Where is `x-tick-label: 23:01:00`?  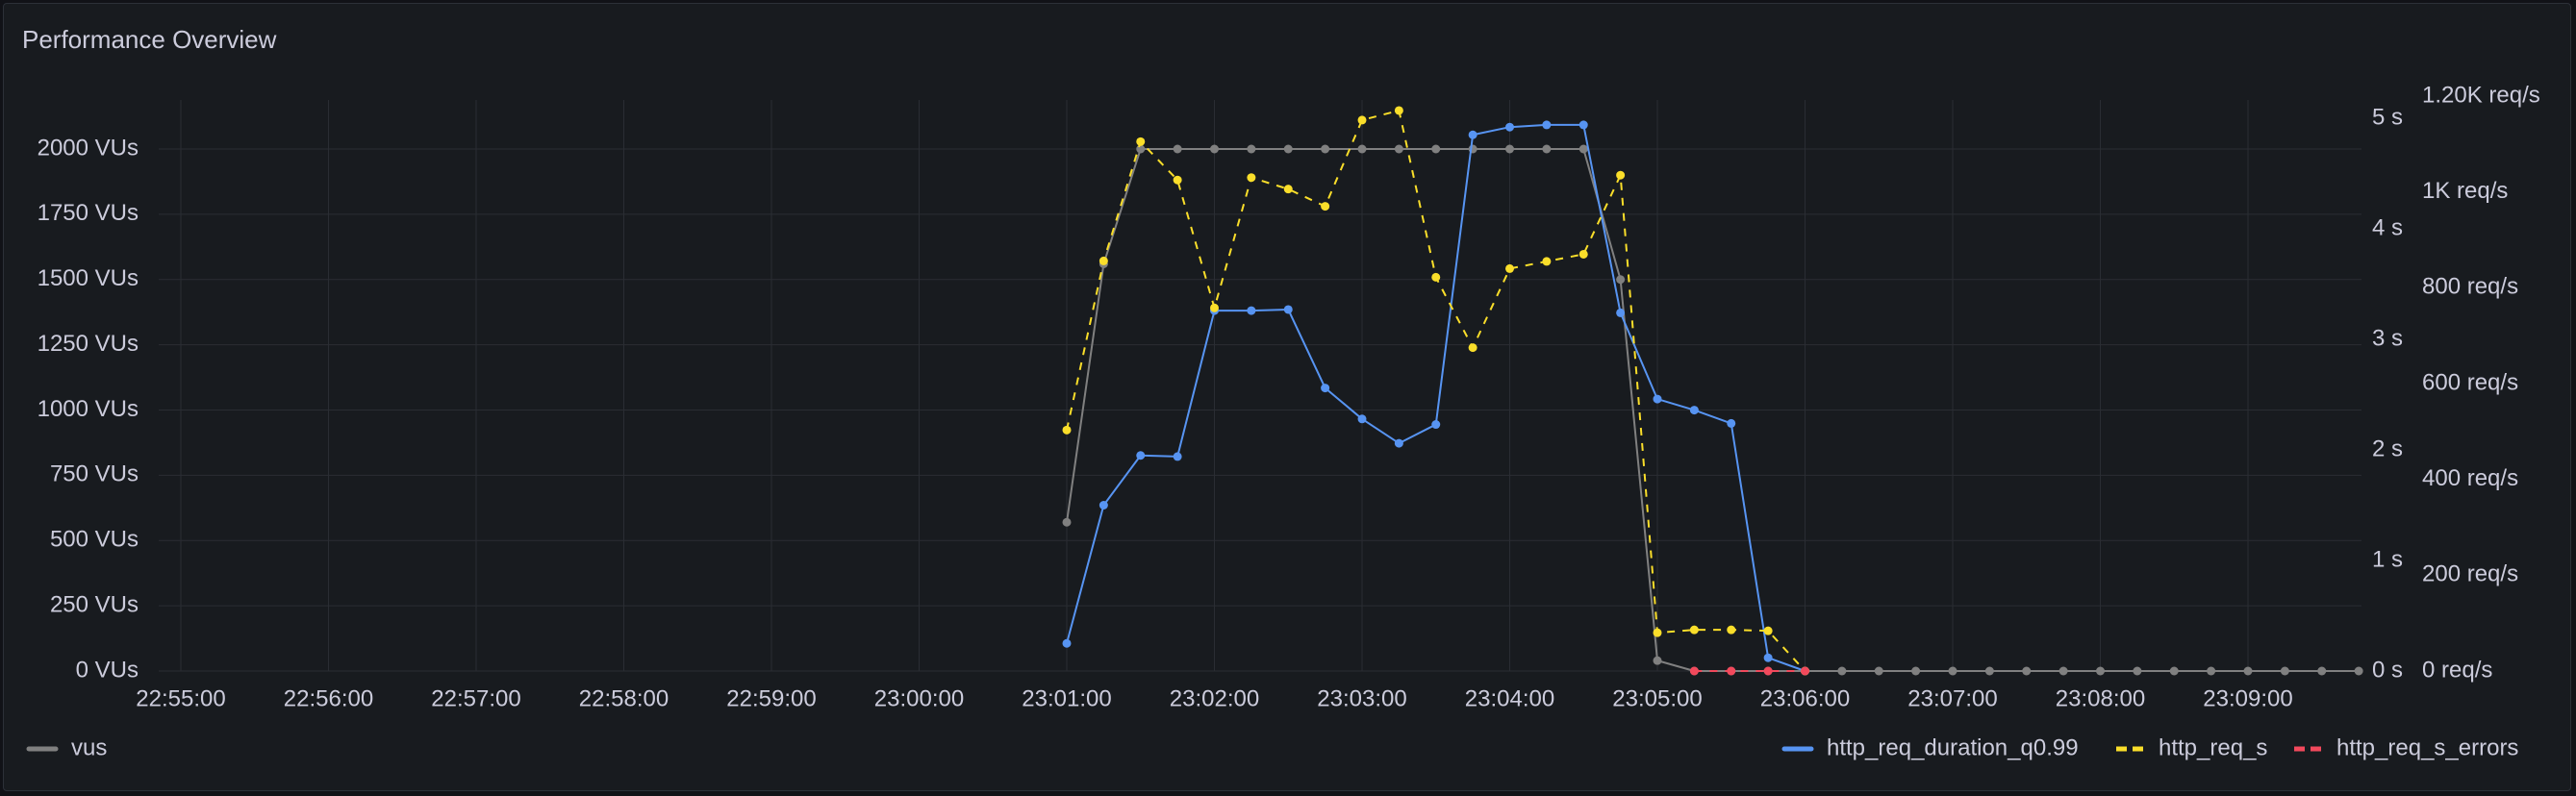 x-tick-label: 23:01:00 is located at coordinates (1067, 698).